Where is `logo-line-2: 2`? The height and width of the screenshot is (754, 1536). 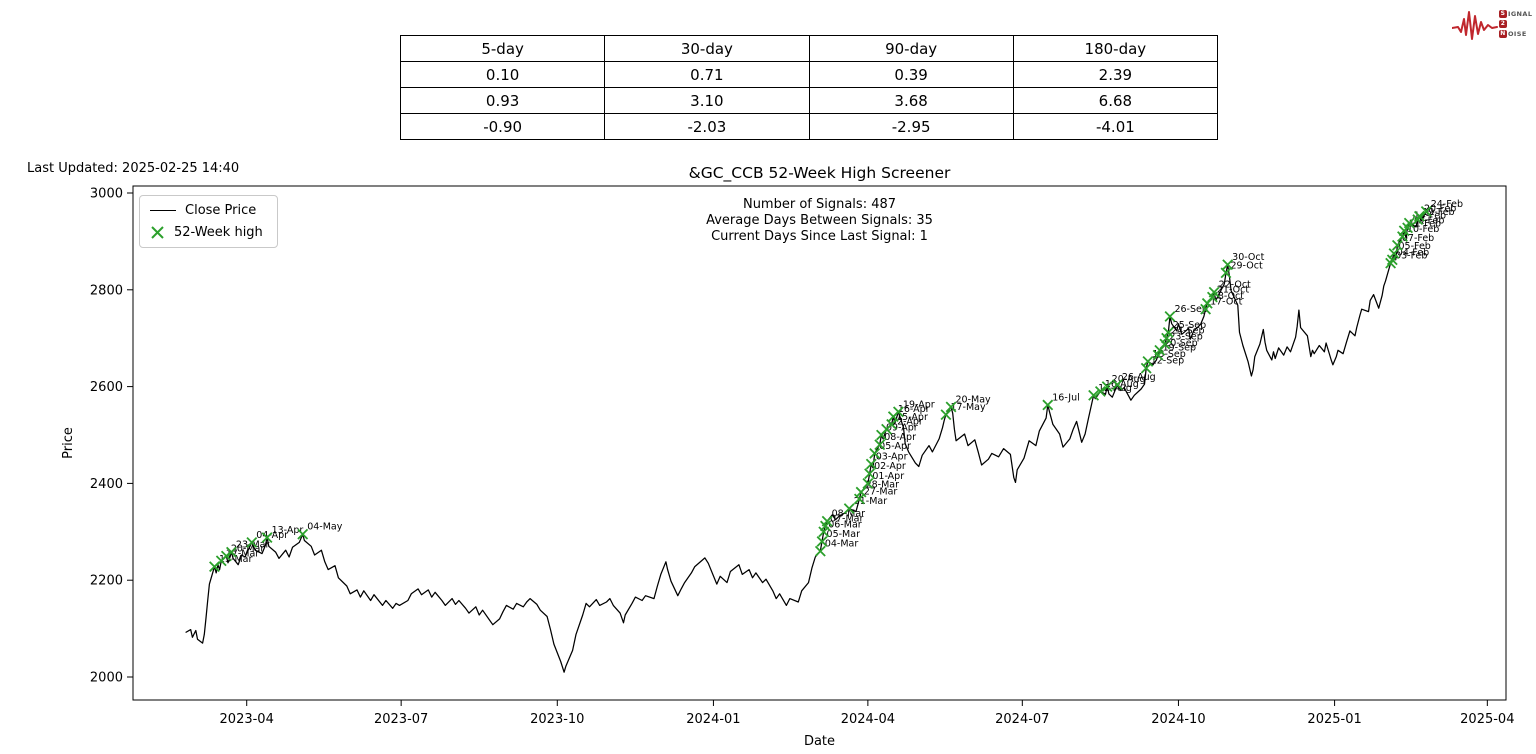
logo-line-2: 2 is located at coordinates (1515, 24).